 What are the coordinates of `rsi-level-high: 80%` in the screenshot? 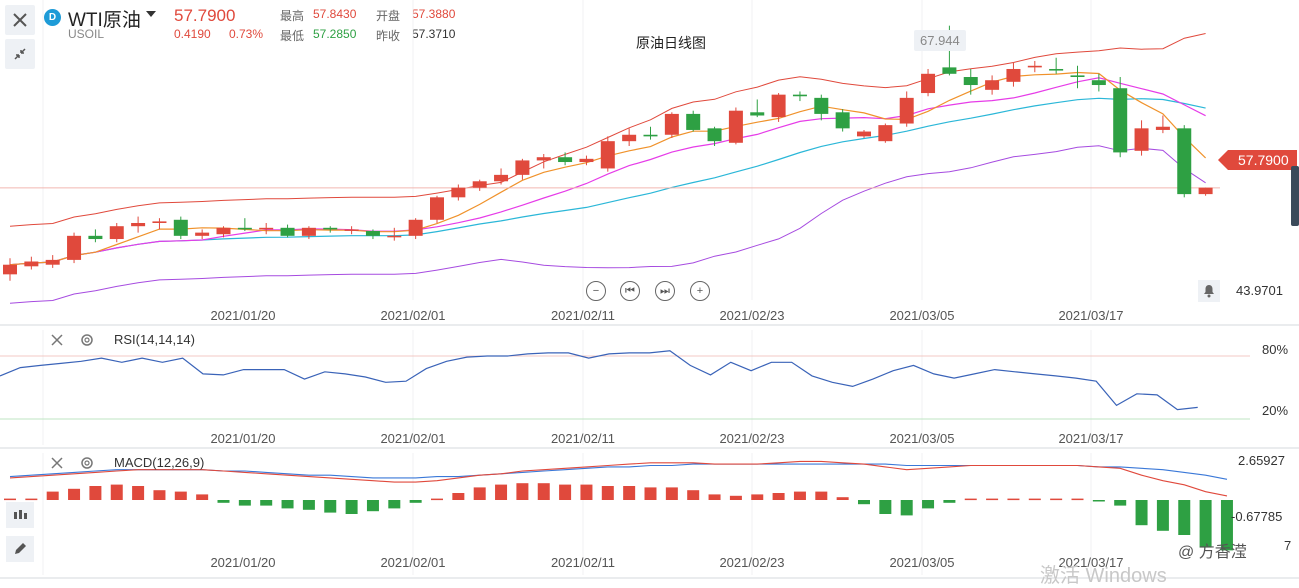 It's located at (1275, 349).